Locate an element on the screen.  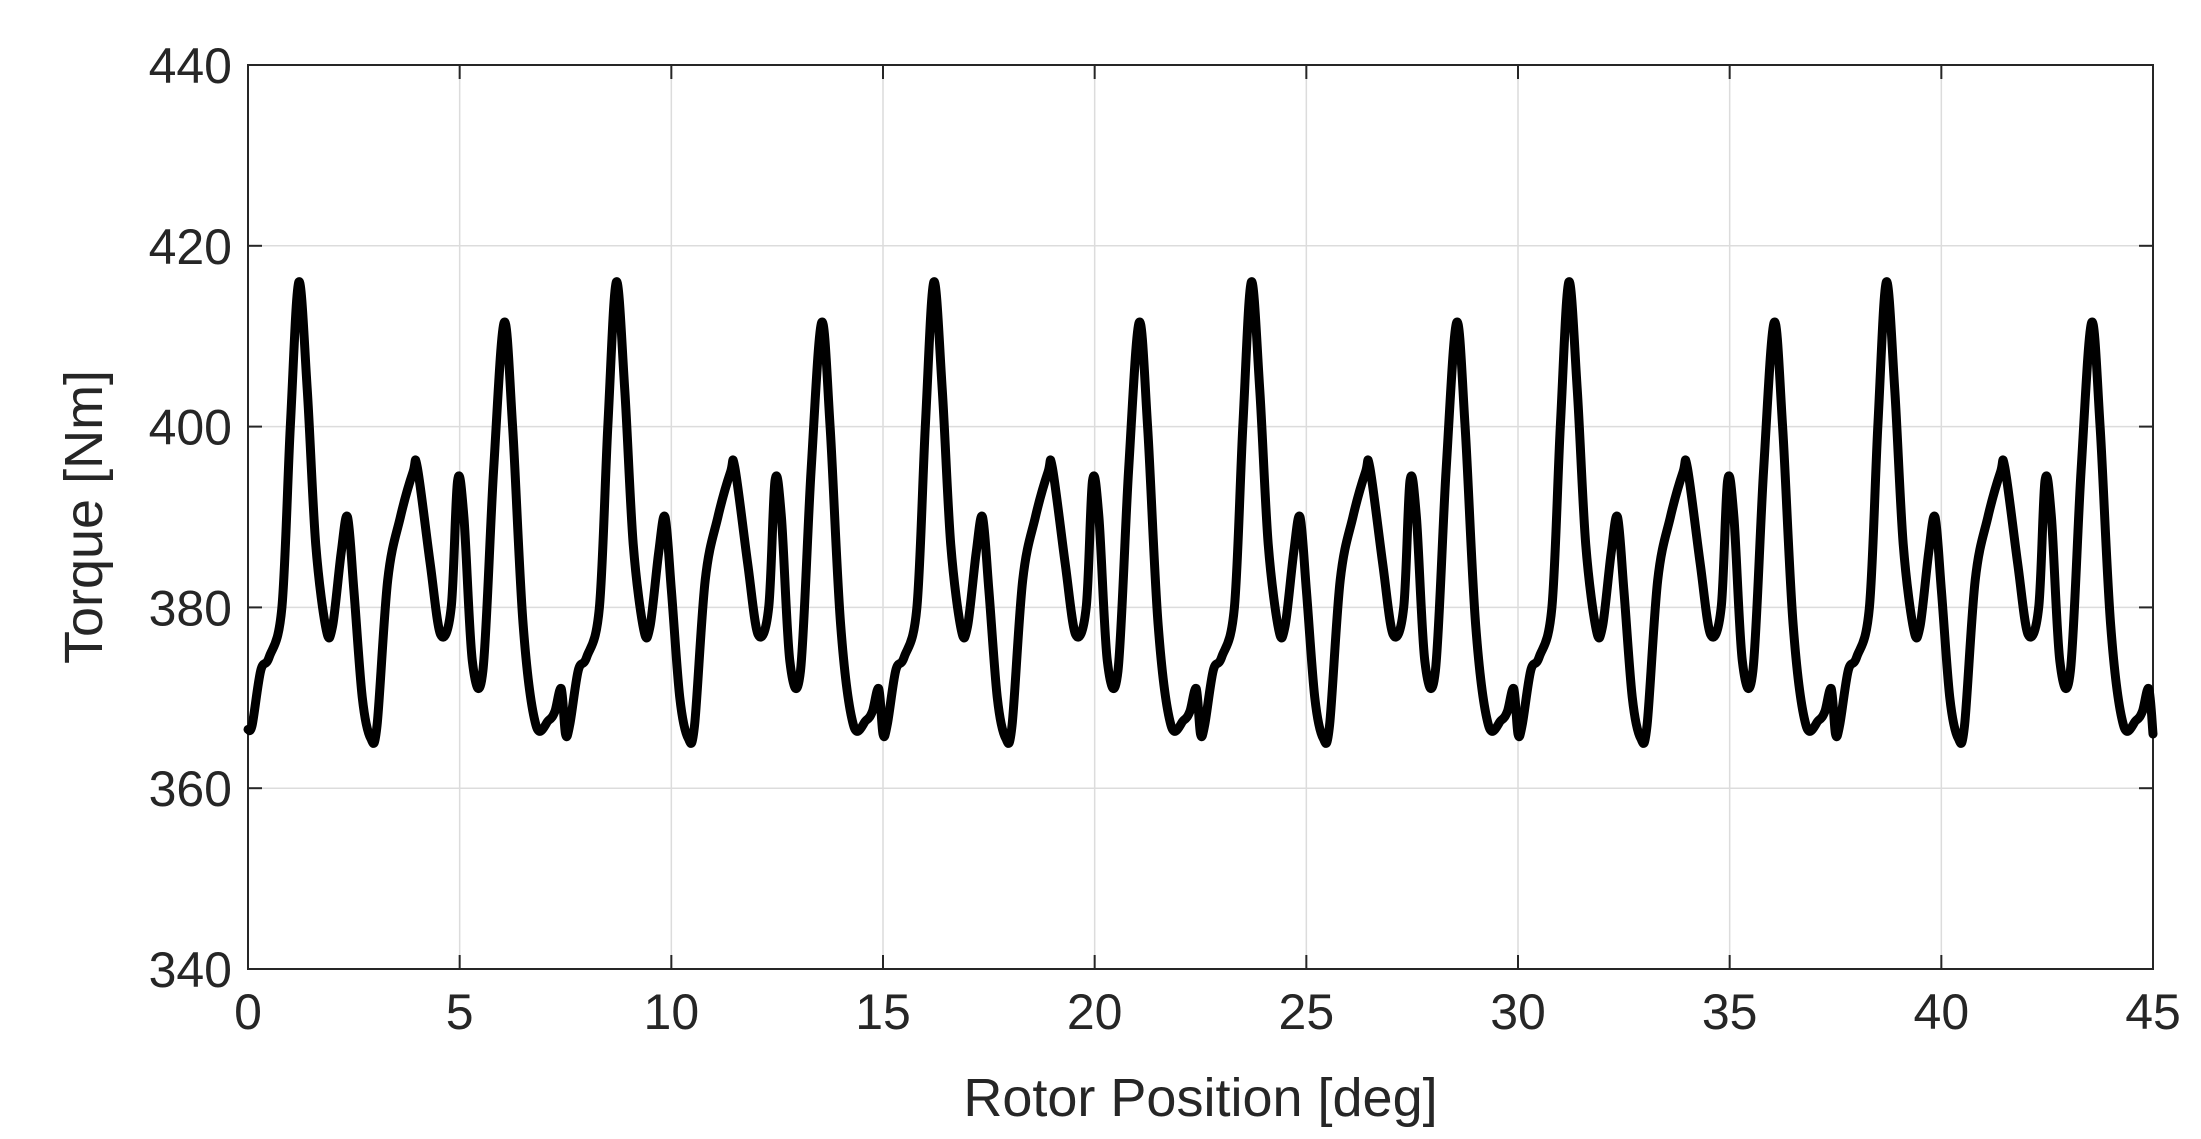
y-tick-label: 400 is located at coordinates (190, 428).